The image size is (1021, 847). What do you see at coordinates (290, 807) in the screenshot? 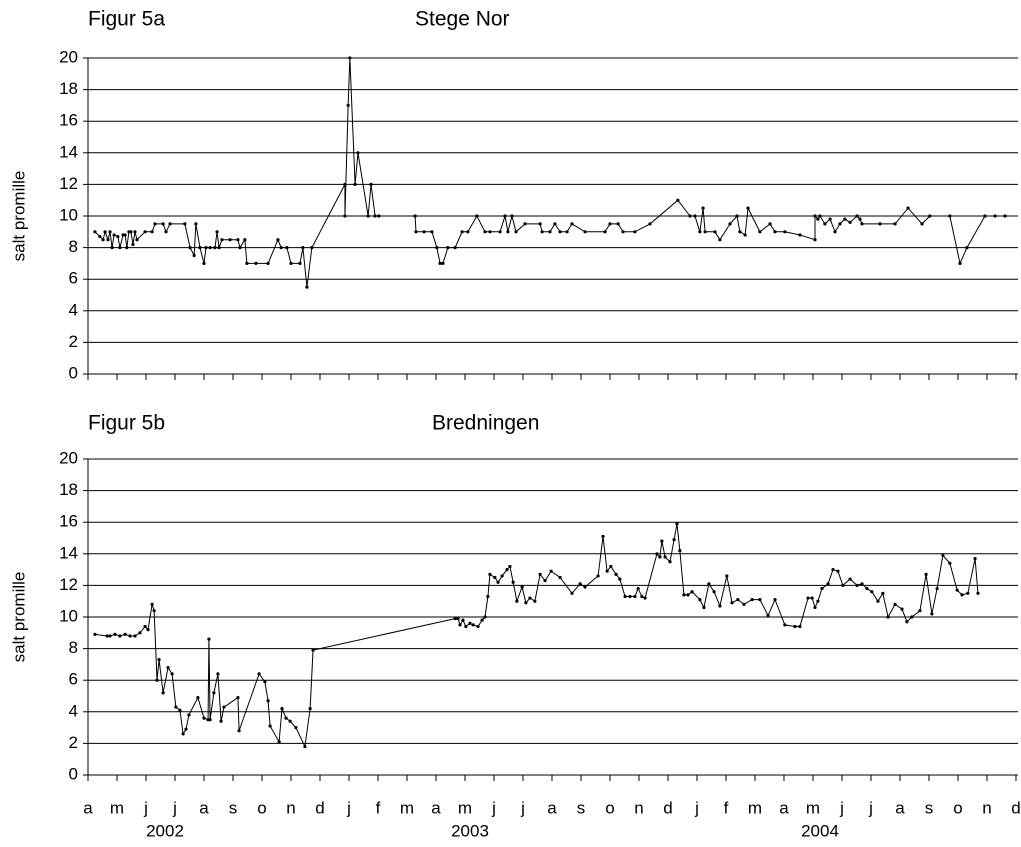
I see `x-tick-label: n` at bounding box center [290, 807].